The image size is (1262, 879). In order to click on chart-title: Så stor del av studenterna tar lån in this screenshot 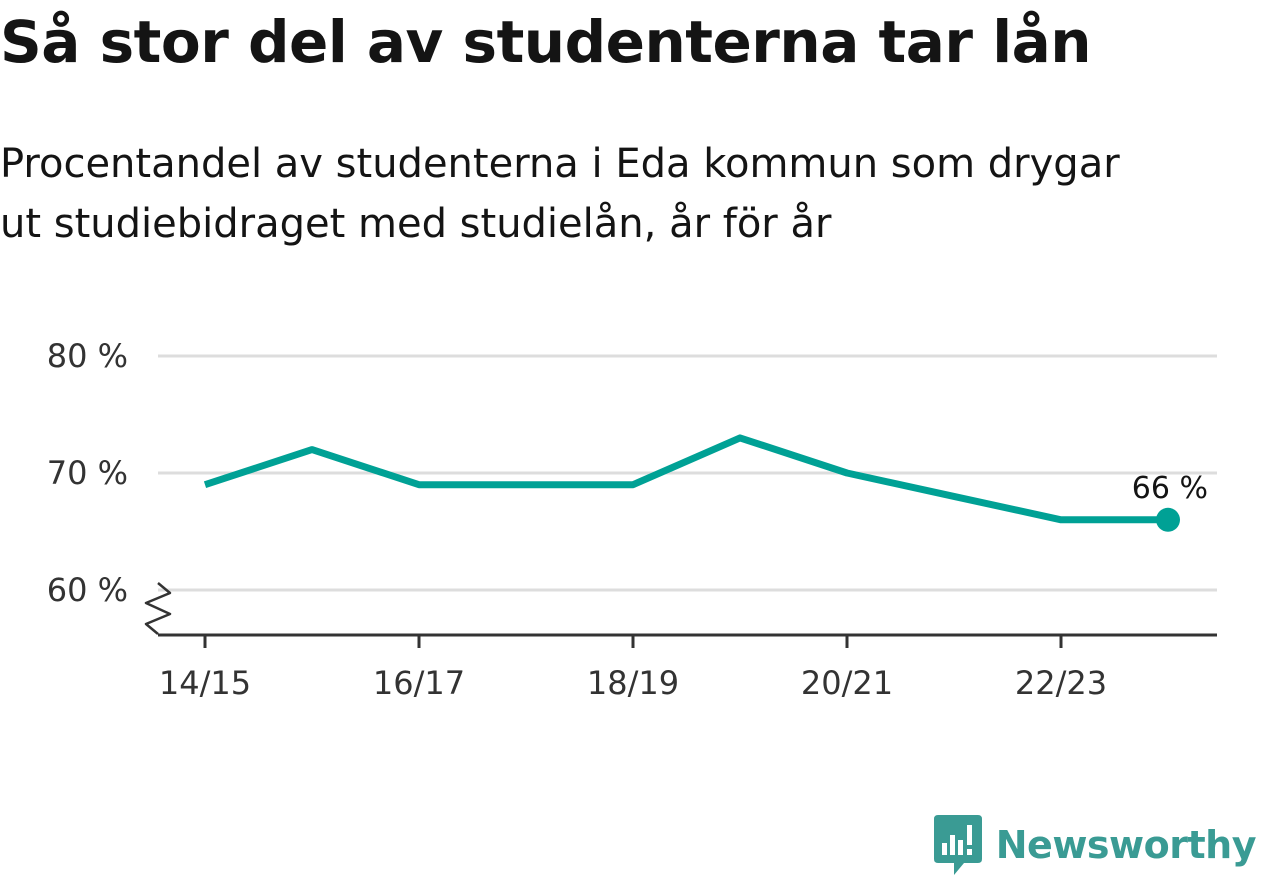, I will do `click(546, 42)`.